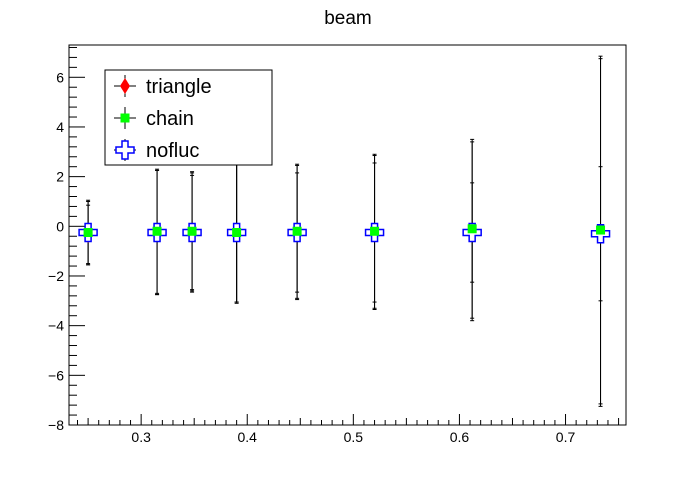 This screenshot has width=696, height=477. I want to click on y-tick-label: −8, so click(56, 425).